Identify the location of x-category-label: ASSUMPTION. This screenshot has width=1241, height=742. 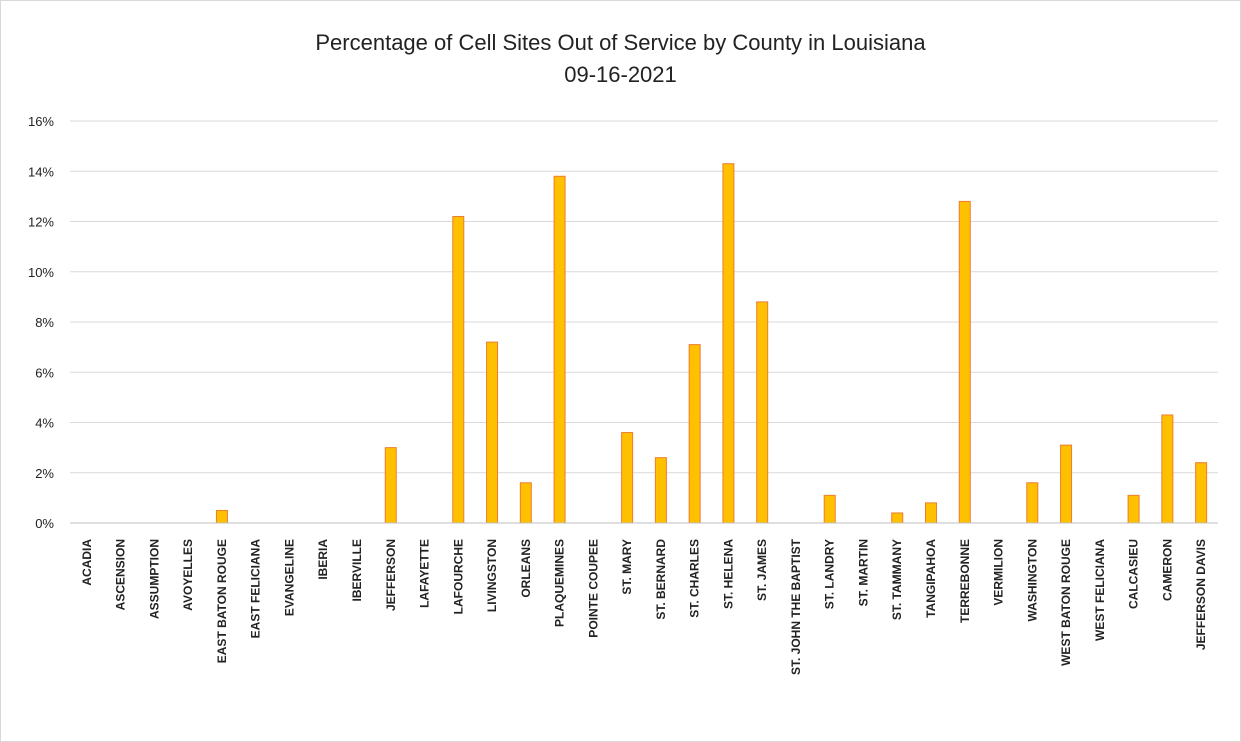
(154, 579).